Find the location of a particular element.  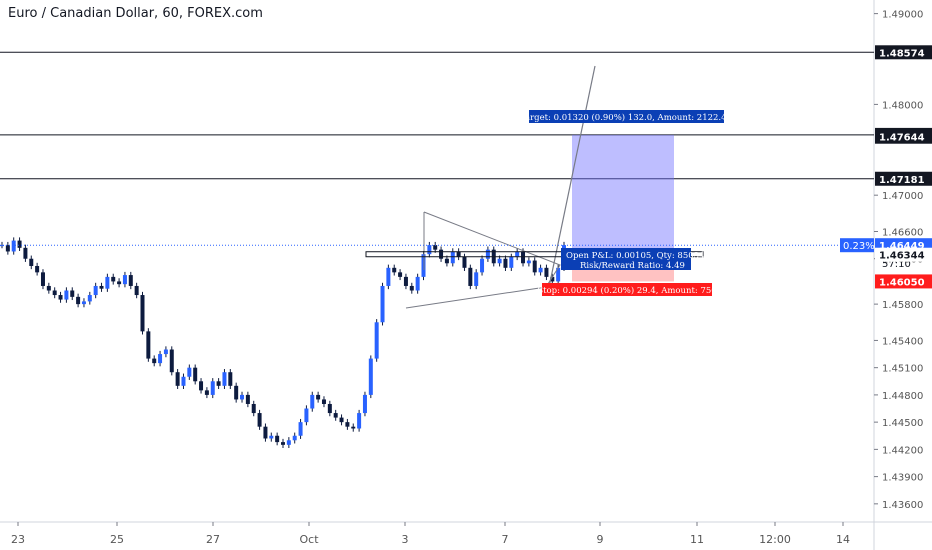

pnl-label-text: Open P&L: 0.00105, Qty: 85034 is located at coordinates (635, 256).